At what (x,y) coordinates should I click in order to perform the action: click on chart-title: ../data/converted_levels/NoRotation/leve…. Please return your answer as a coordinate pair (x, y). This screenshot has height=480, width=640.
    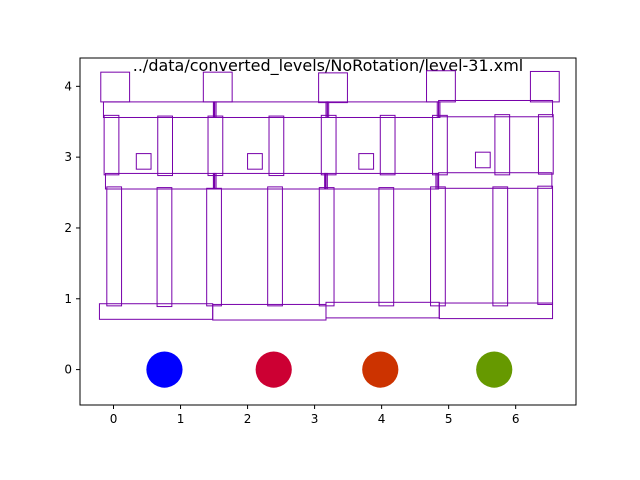
    Looking at the image, I should click on (328, 66).